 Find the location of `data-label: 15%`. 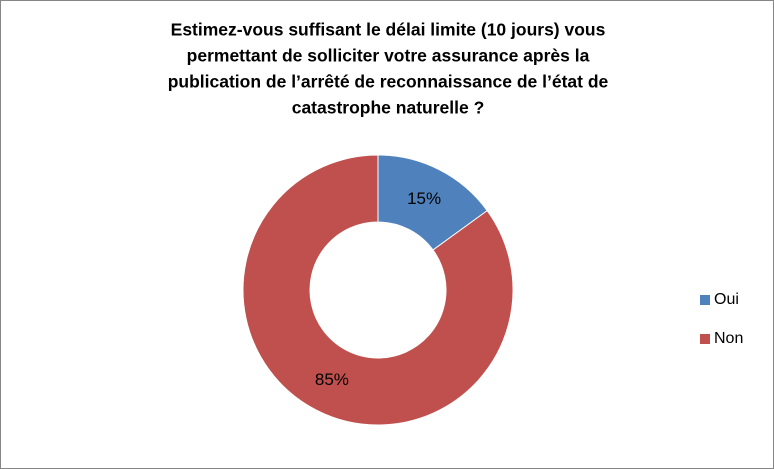

data-label: 15% is located at coordinates (424, 198).